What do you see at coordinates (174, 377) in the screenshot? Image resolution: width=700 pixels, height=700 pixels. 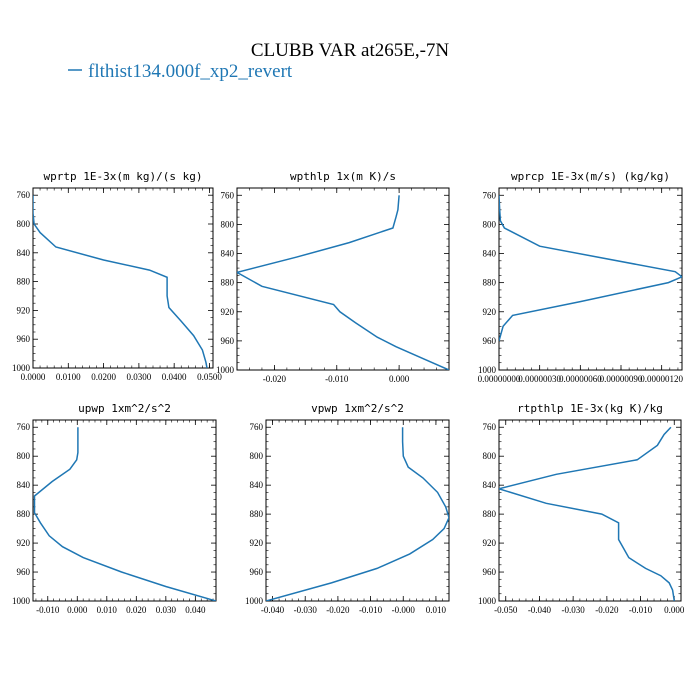 I see `x-tick-label: 0.0400` at bounding box center [174, 377].